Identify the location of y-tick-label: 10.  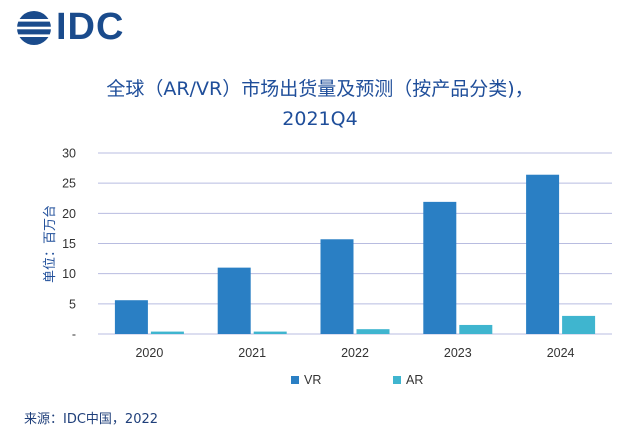
(69, 274).